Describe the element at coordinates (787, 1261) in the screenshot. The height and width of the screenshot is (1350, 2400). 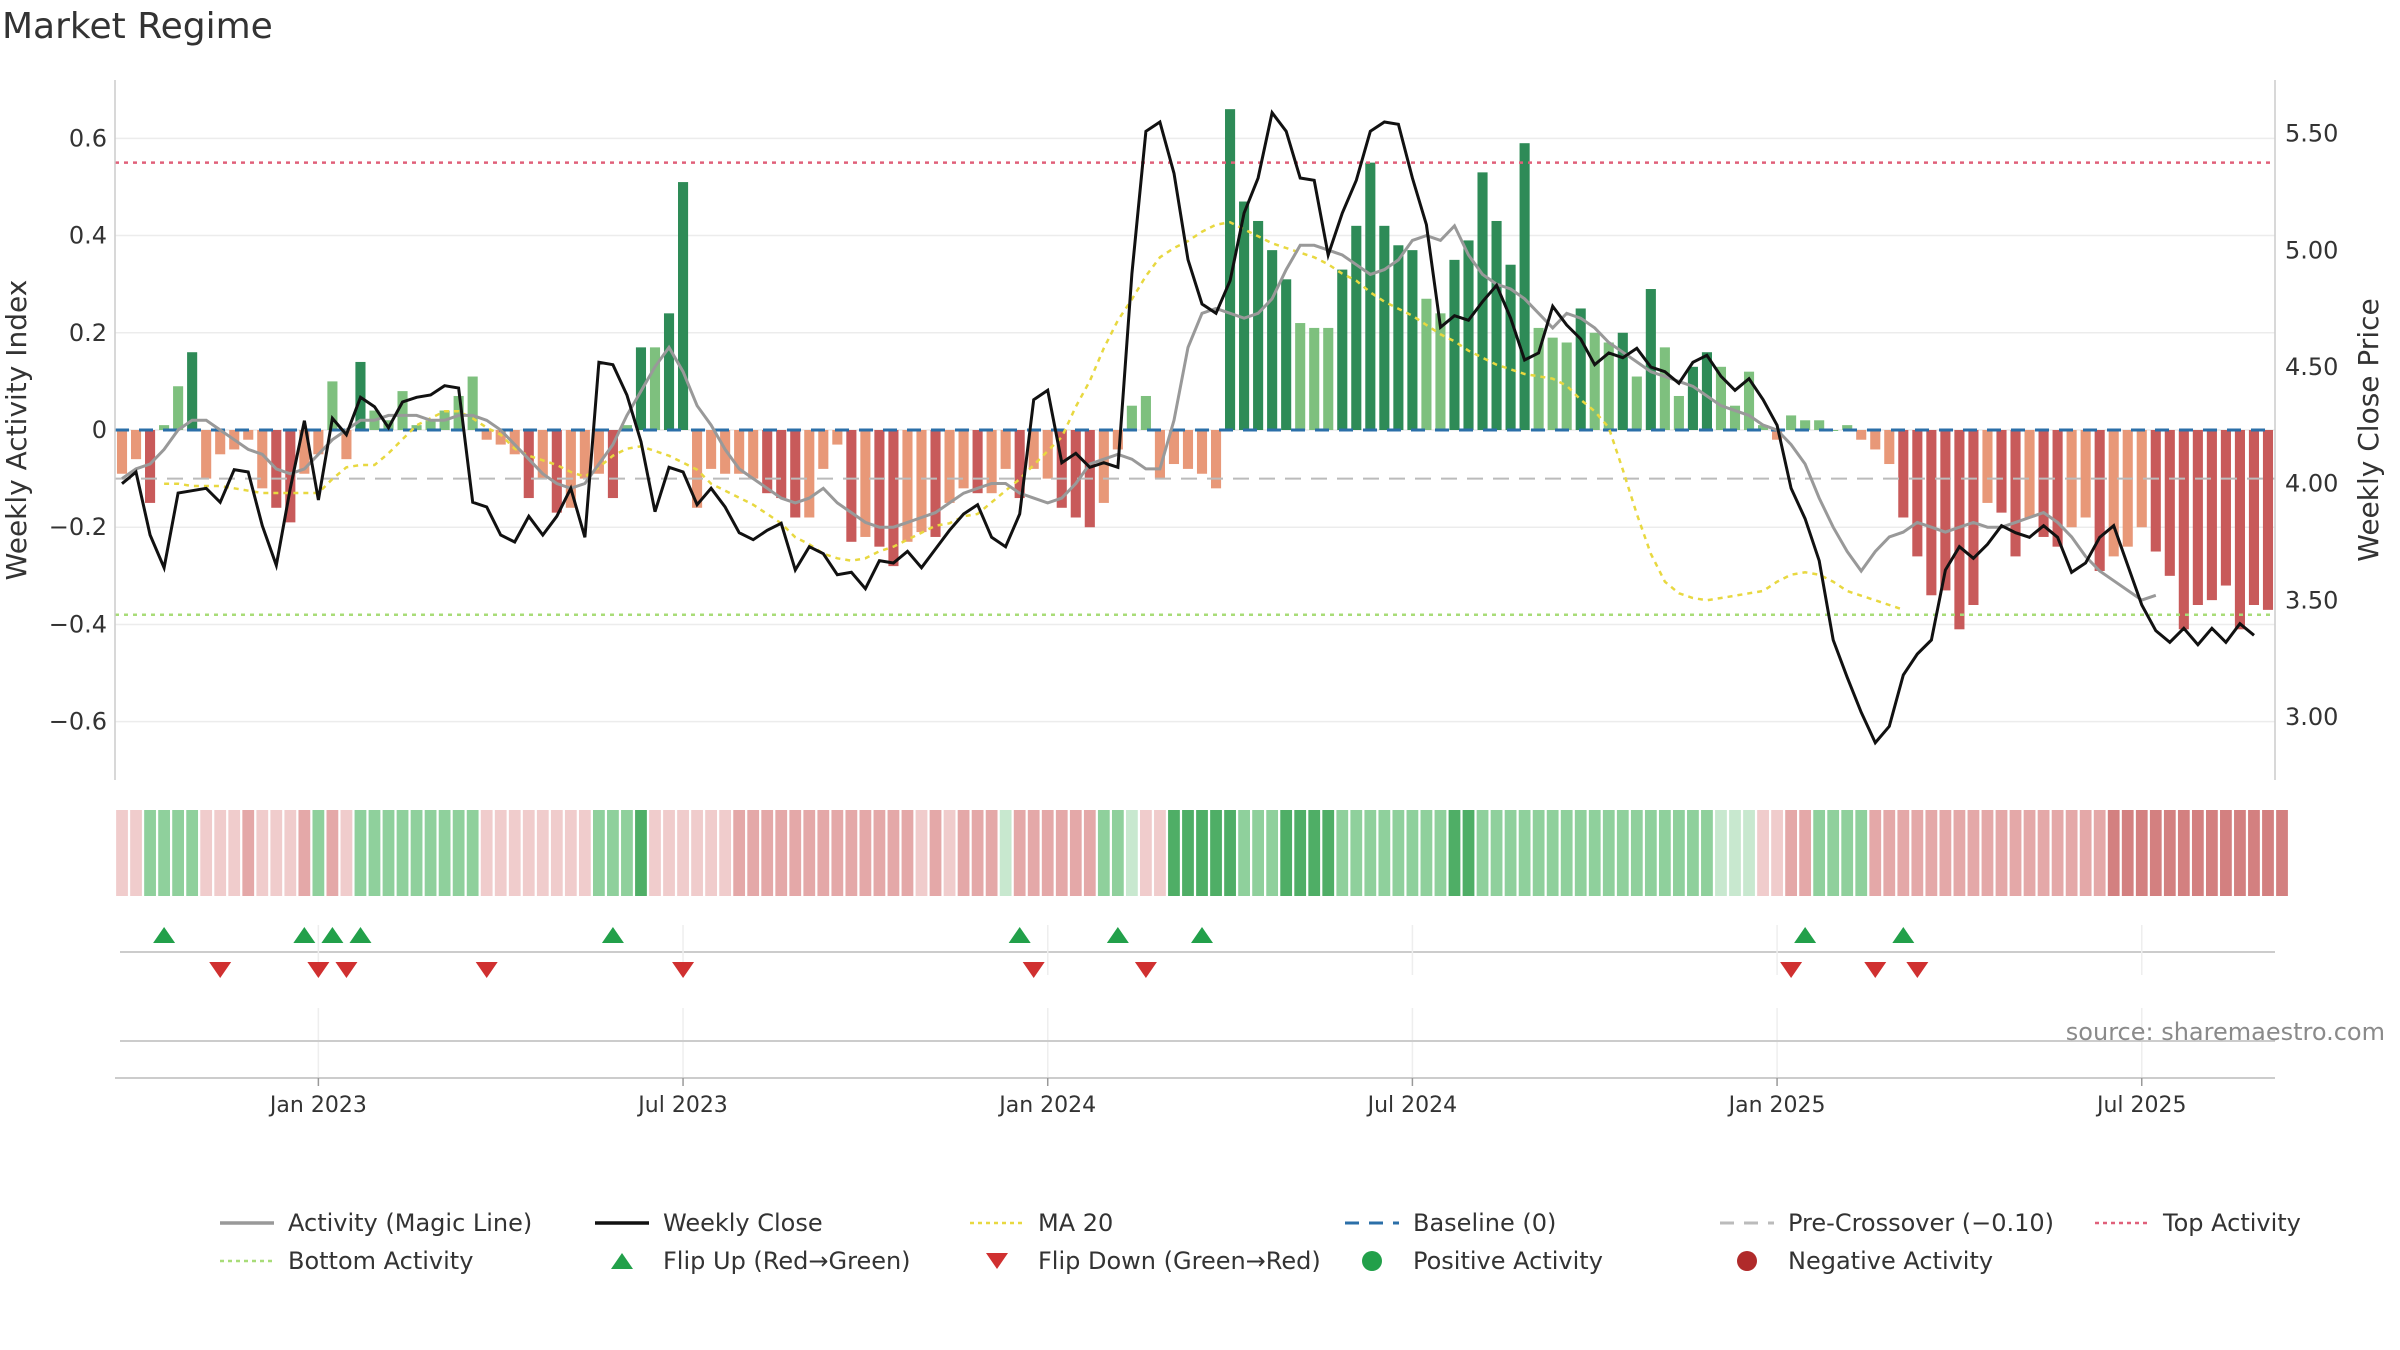
I see `legend-label: Flip Up (Red→Green)` at that location.